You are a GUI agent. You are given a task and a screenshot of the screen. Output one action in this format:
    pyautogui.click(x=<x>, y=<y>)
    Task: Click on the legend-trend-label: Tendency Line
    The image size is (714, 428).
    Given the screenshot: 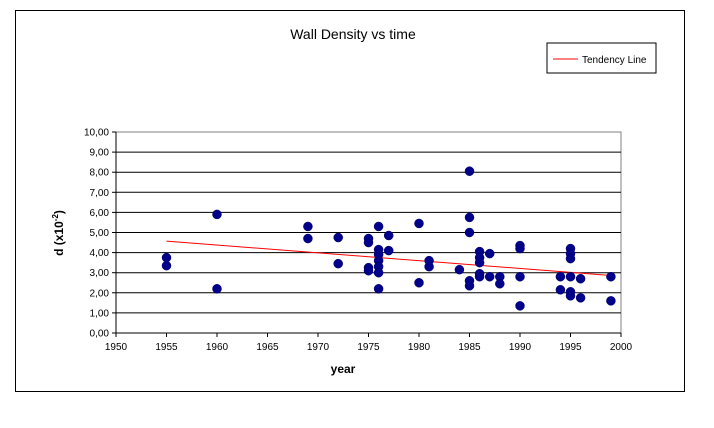 What is the action you would take?
    pyautogui.click(x=614, y=60)
    